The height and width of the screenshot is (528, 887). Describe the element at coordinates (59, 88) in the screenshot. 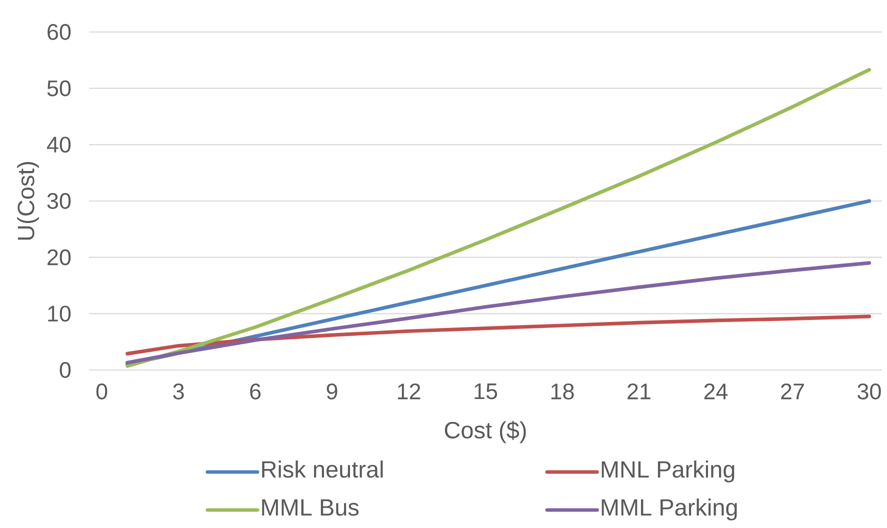

I see `y-tick-label: 50` at that location.